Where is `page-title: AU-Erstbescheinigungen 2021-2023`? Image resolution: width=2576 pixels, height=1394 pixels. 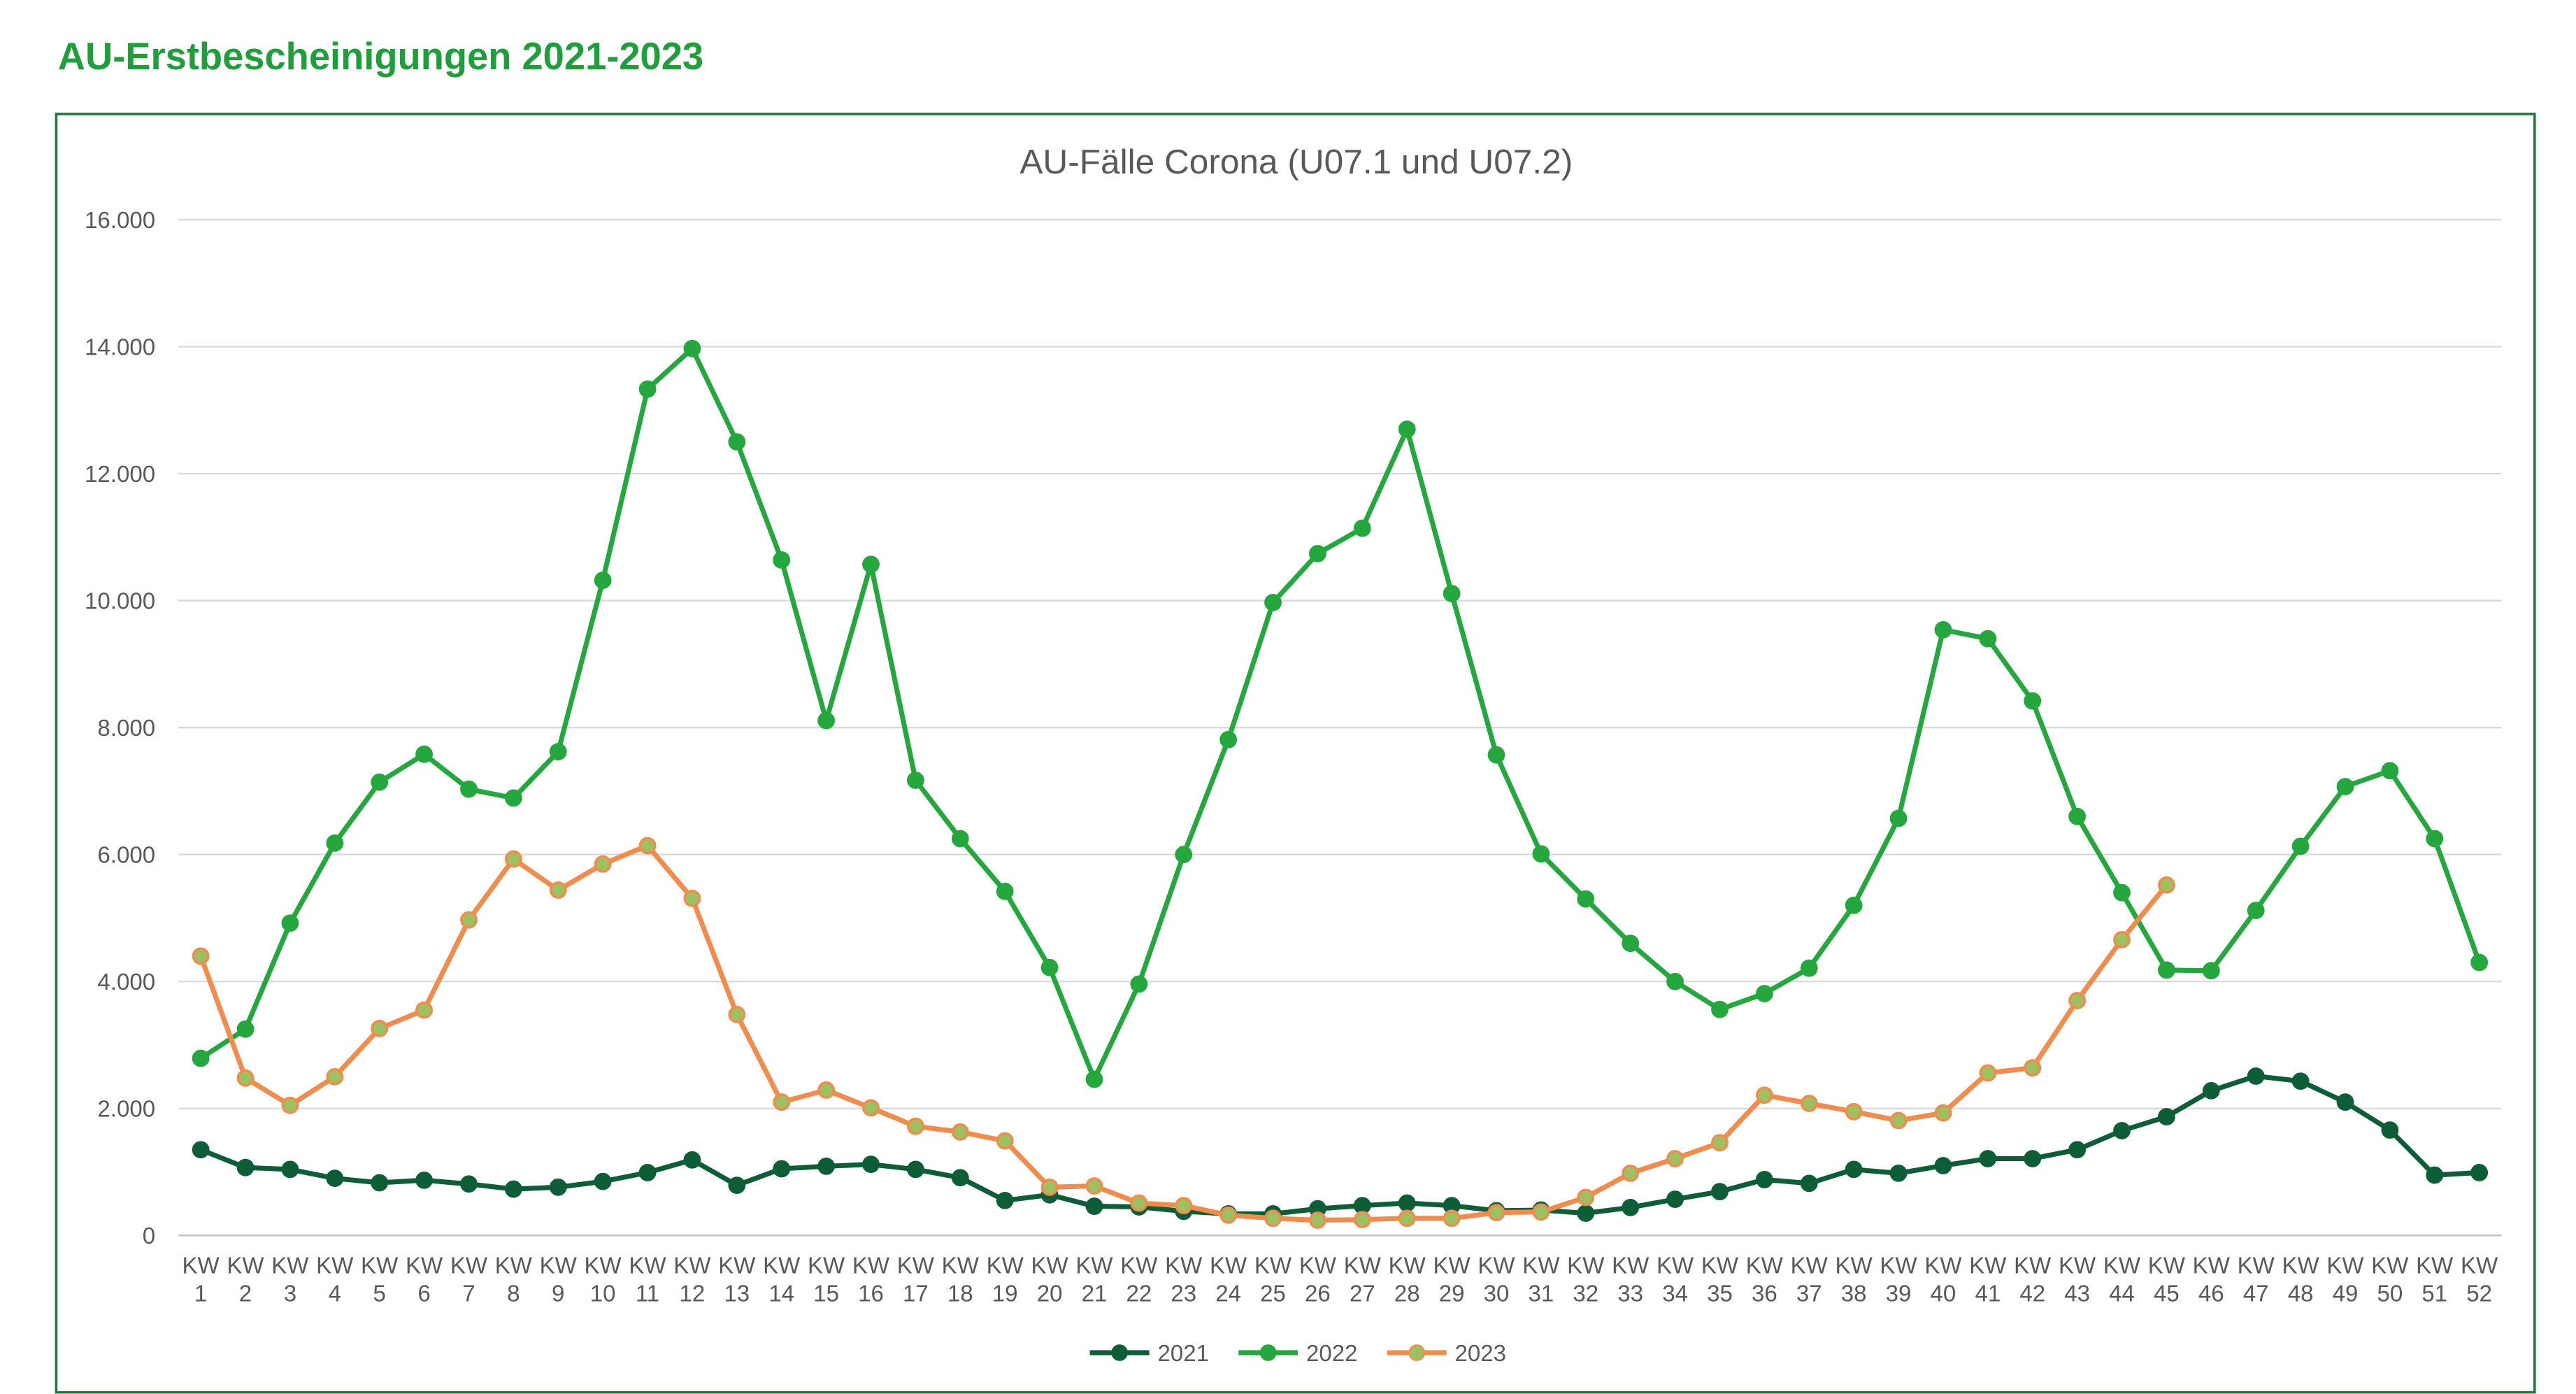
page-title: AU-Erstbescheinigungen 2021-2023 is located at coordinates (380, 56).